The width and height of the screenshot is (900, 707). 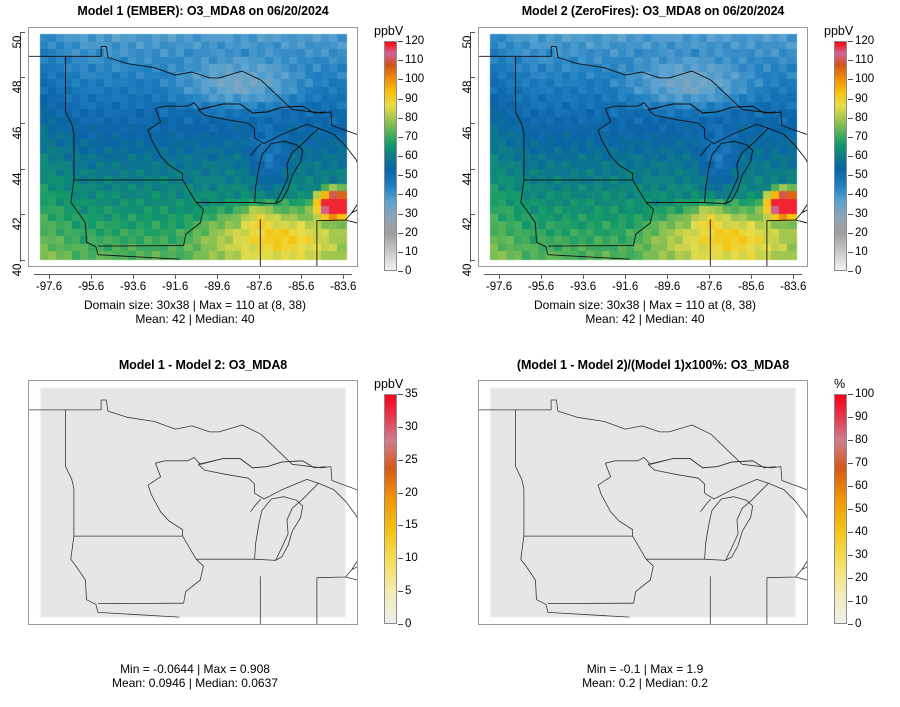 I want to click on stats-line-2: Mean: 0.0946 | Median: 0.0637, so click(x=195, y=683).